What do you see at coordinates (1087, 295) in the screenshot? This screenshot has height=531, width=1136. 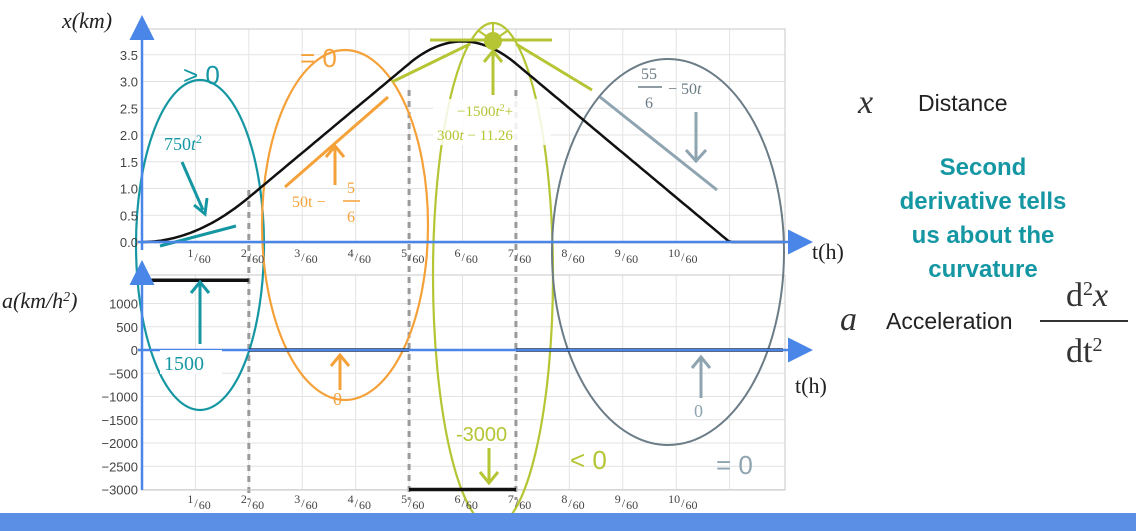 I see `derivative-numerator: d2x` at bounding box center [1087, 295].